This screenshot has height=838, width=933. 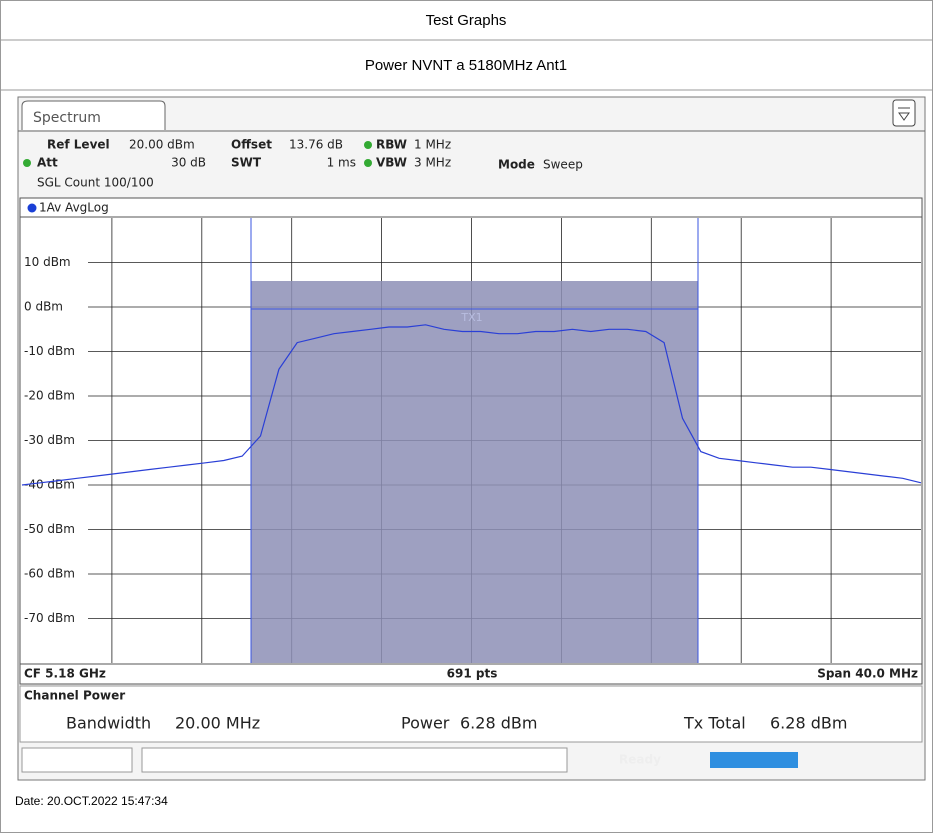 What do you see at coordinates (466, 65) in the screenshot?
I see `subtitle: Power NVNT a 5180MHz Ant1` at bounding box center [466, 65].